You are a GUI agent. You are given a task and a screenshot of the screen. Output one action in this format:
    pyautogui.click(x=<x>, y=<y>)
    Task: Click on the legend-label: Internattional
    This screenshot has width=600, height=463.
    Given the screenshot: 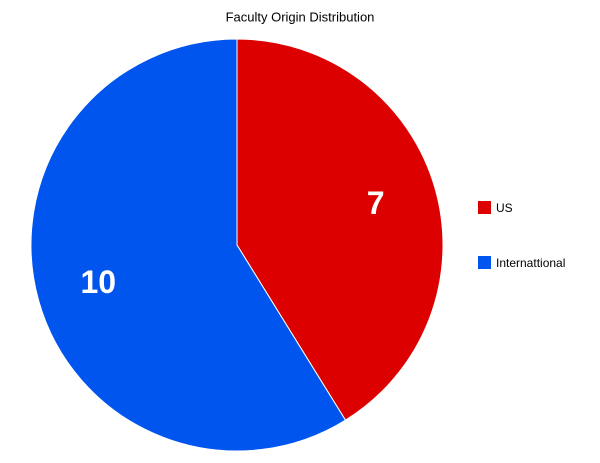 What is the action you would take?
    pyautogui.click(x=530, y=263)
    